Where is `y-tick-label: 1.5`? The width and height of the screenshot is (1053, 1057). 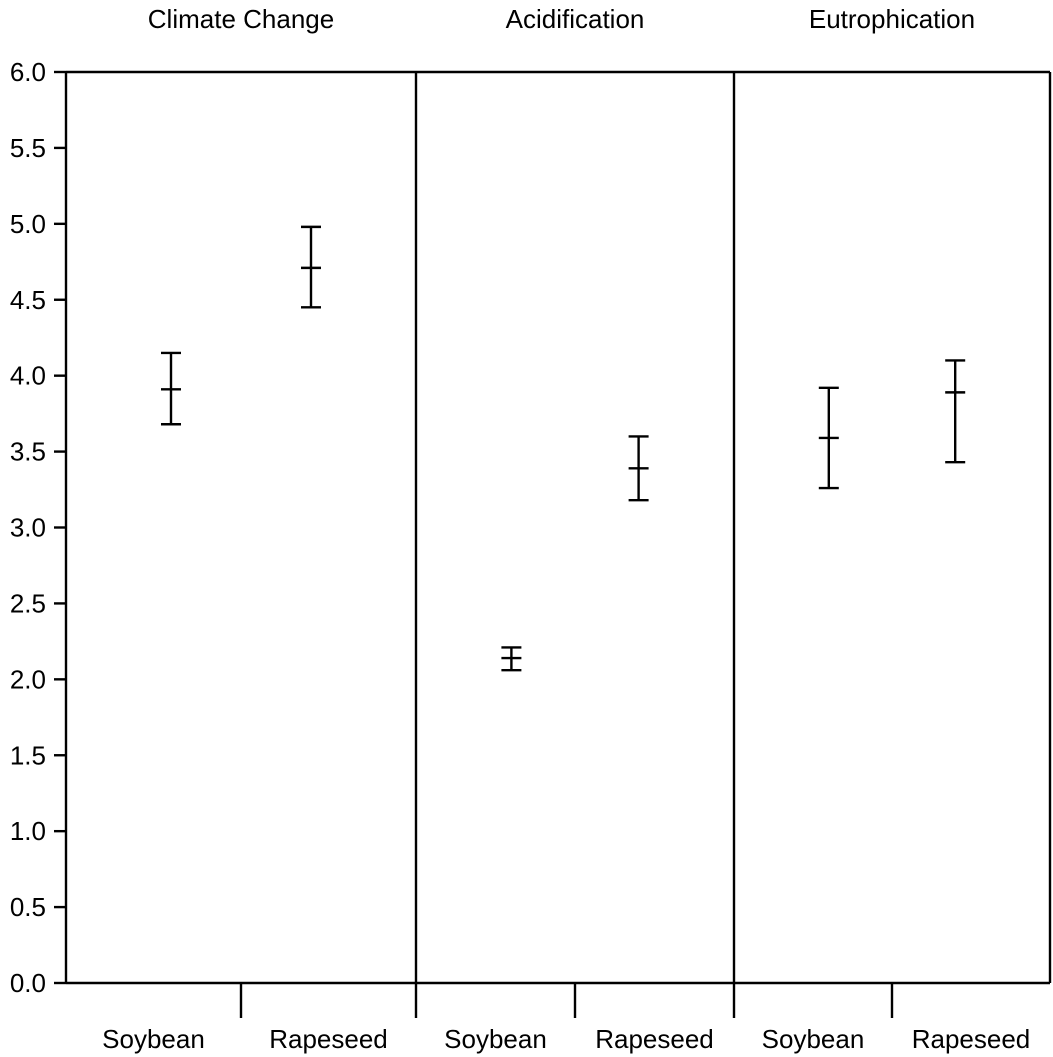
y-tick-label: 1.5 is located at coordinates (28, 755).